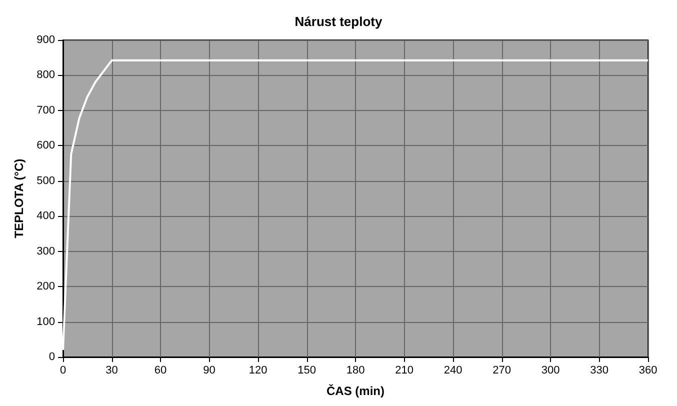 This screenshot has height=406, width=677. What do you see at coordinates (45, 75) in the screenshot?
I see `y-tick-label: 800` at bounding box center [45, 75].